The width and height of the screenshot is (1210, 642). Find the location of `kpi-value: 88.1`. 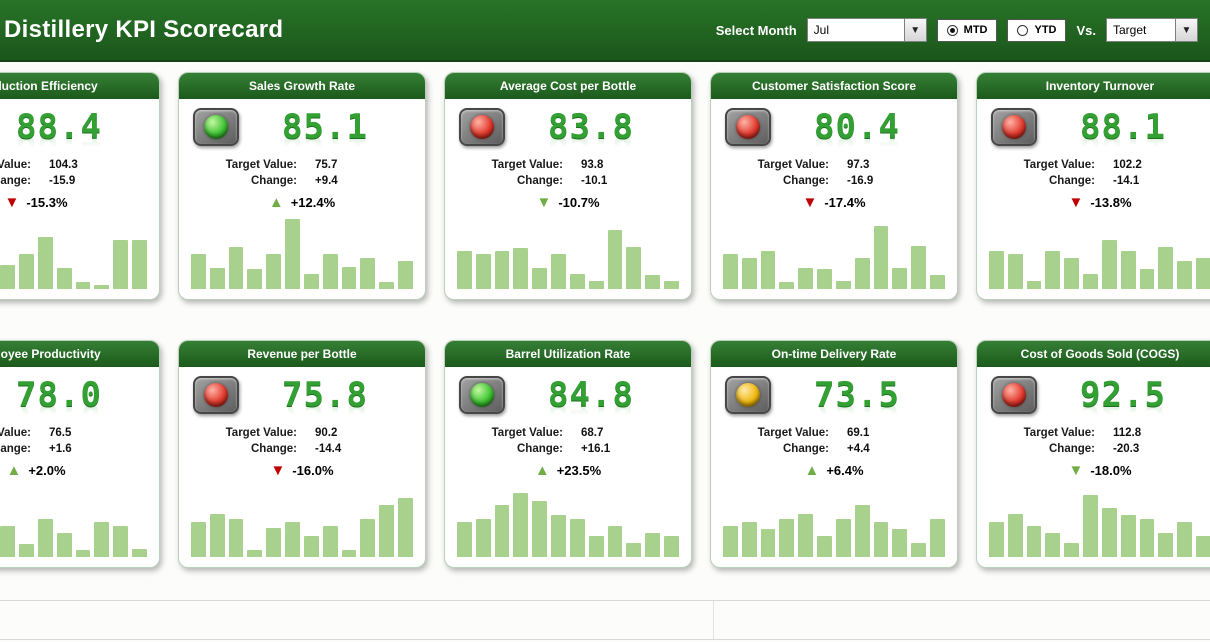

kpi-value: 88.1 is located at coordinates (1123, 127).